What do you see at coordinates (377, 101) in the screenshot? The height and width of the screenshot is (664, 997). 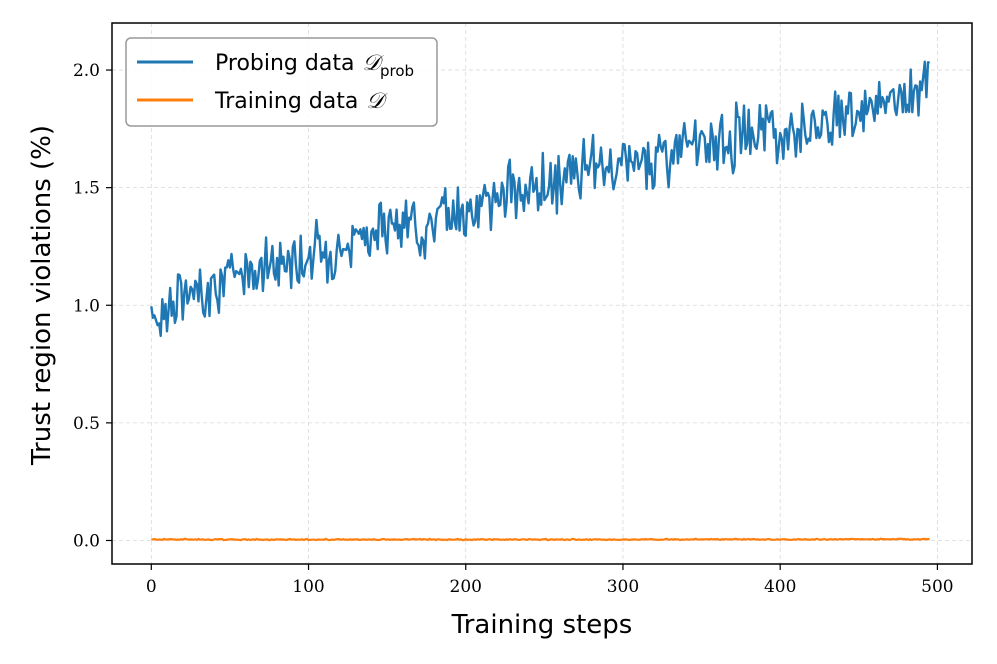 I see `legend-math-training: 𝒟` at bounding box center [377, 101].